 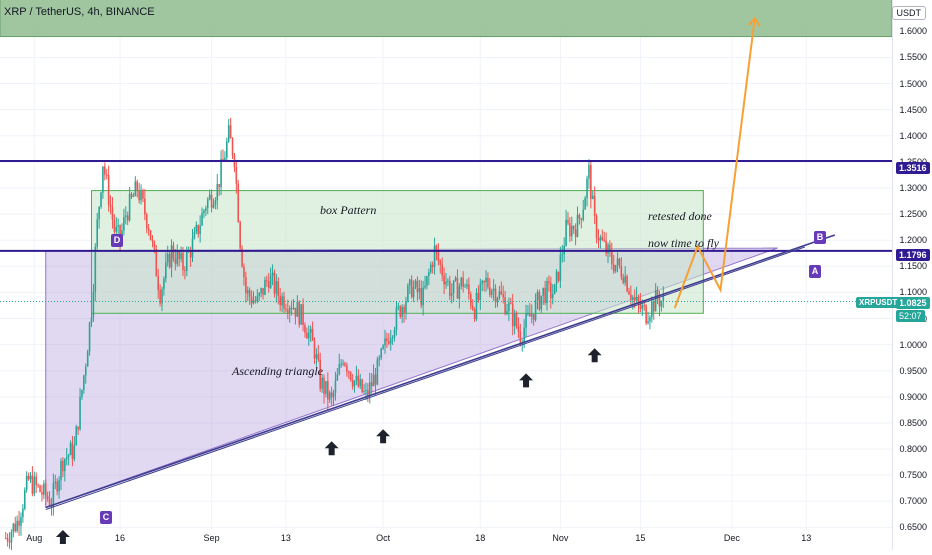 I want to click on level-badge-1: 1.3516, so click(x=913, y=168).